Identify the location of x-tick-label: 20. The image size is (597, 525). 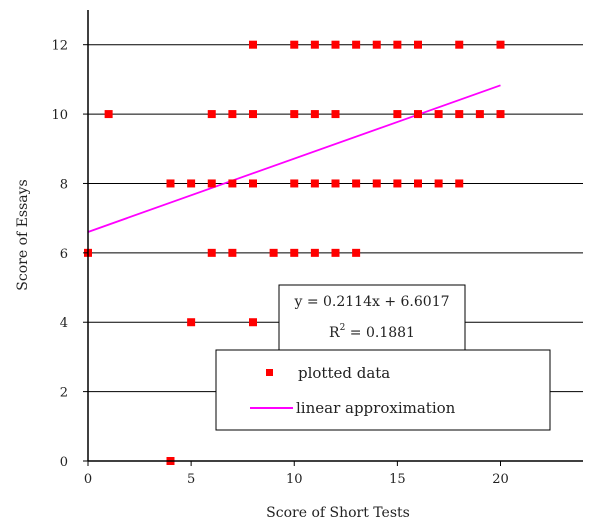
(500, 479).